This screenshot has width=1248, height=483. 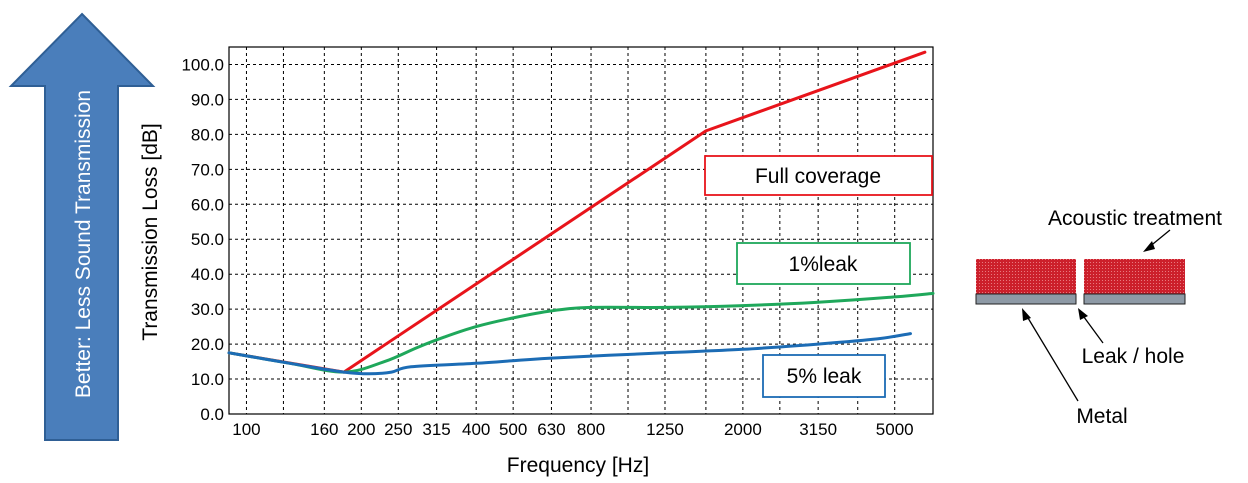 I want to click on annotation-1pct-leak: 1%leak, so click(x=823, y=263).